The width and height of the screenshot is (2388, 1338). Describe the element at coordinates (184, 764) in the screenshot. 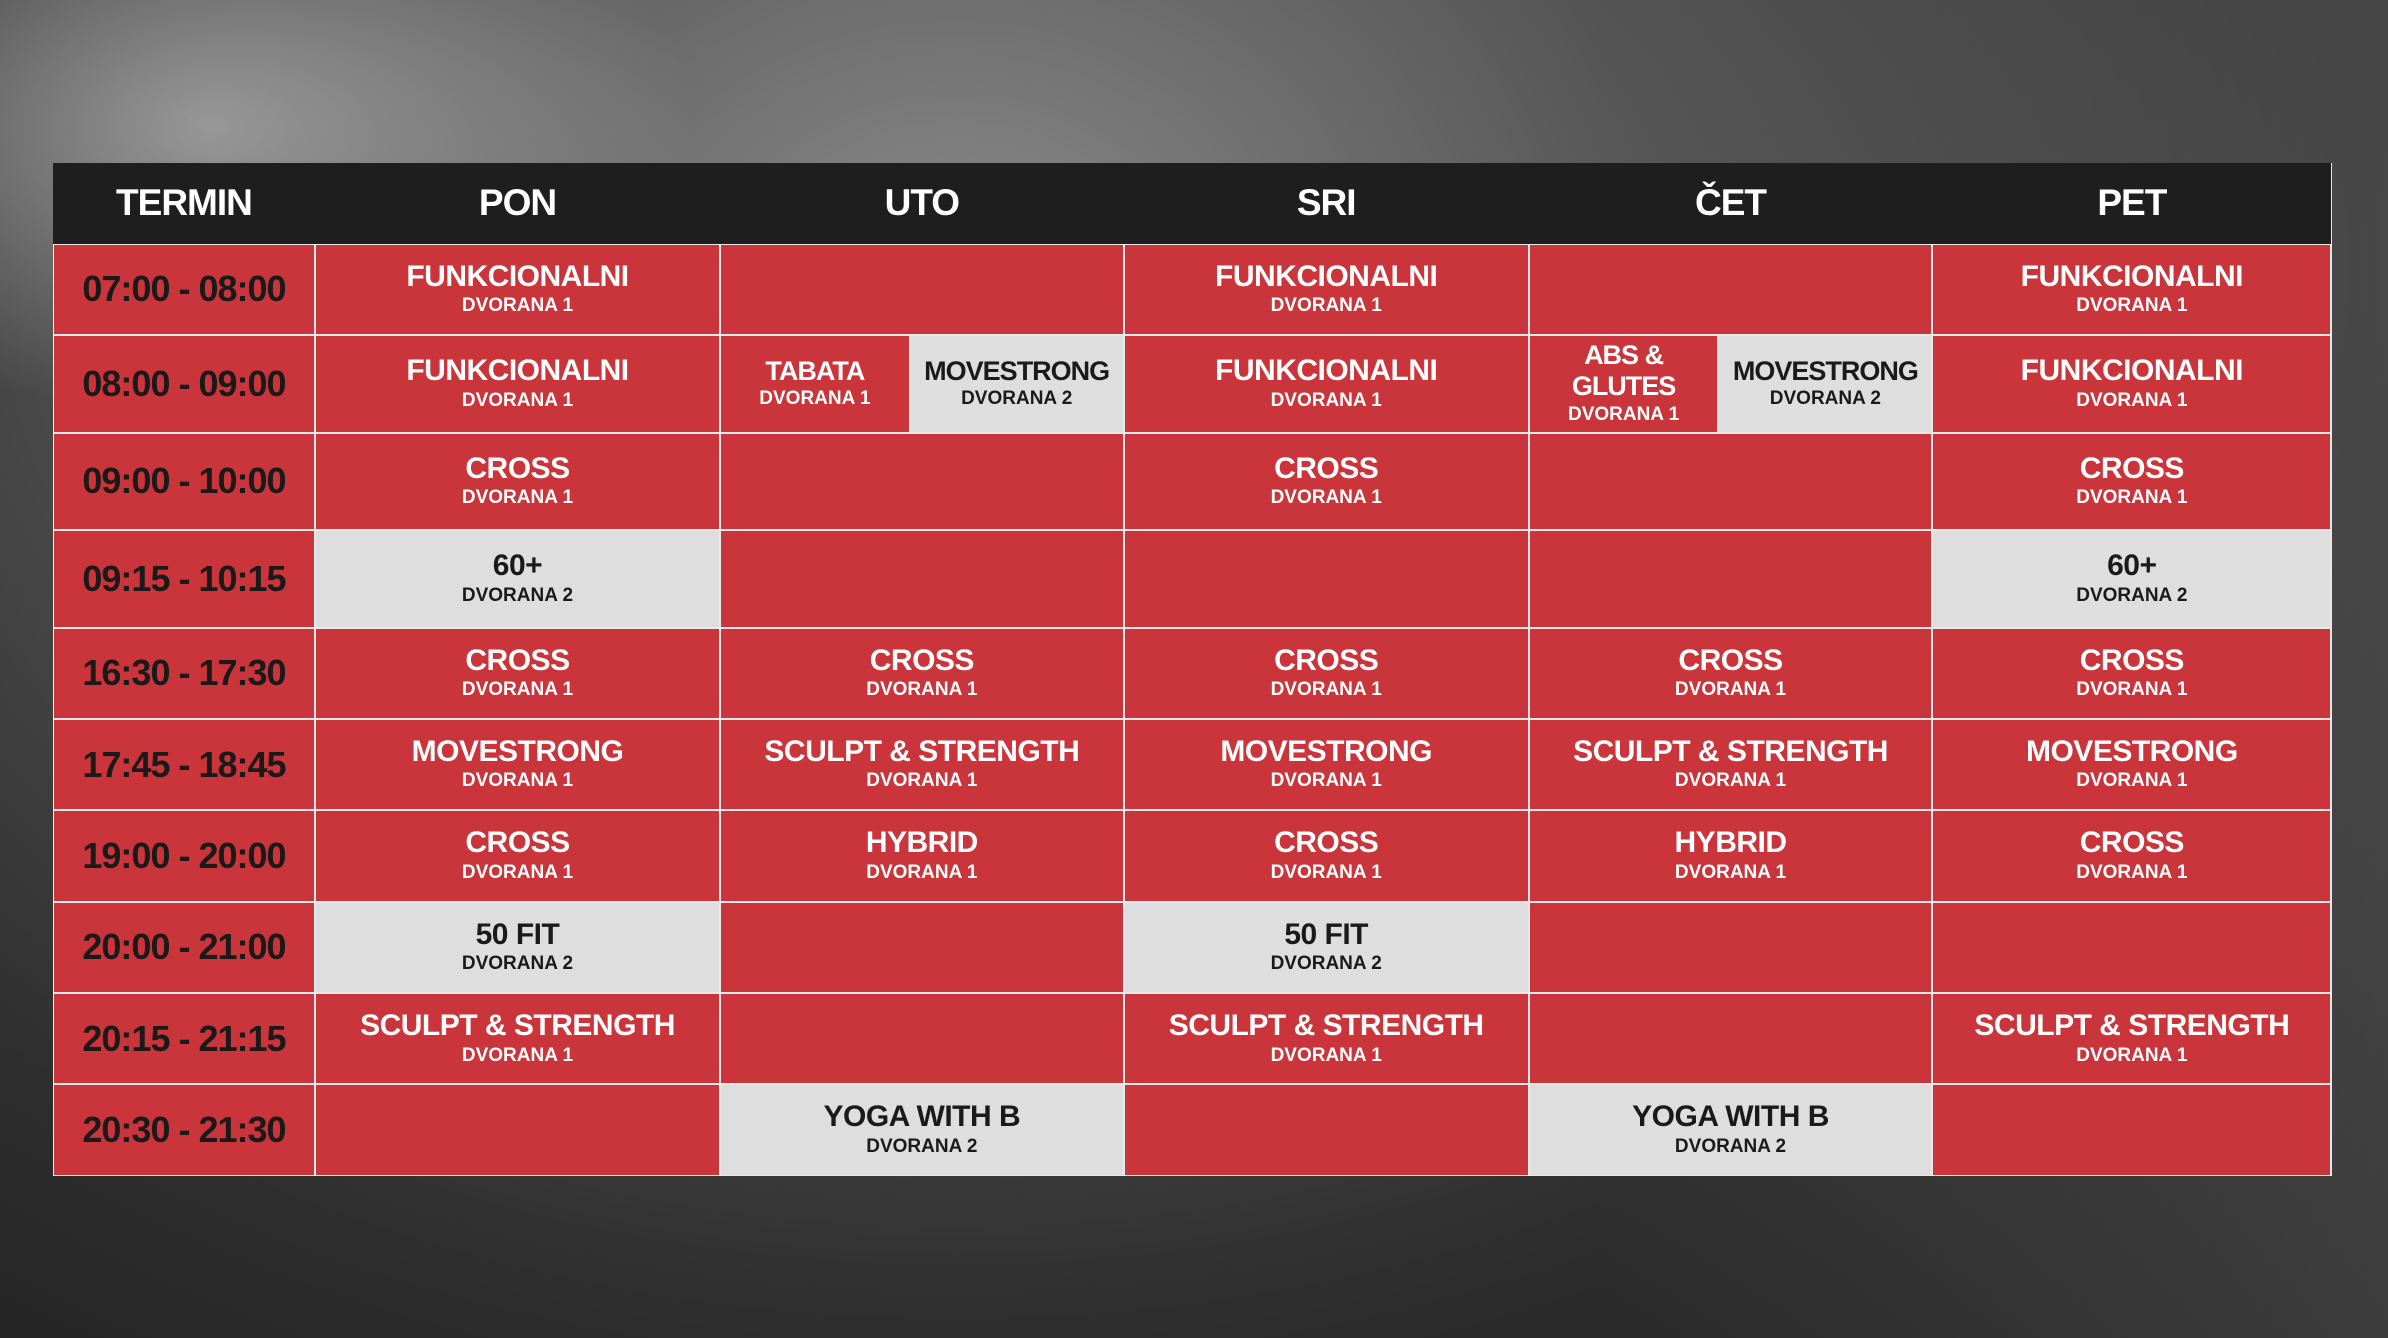

I see `time-cell: 17:45 - 18:45` at that location.